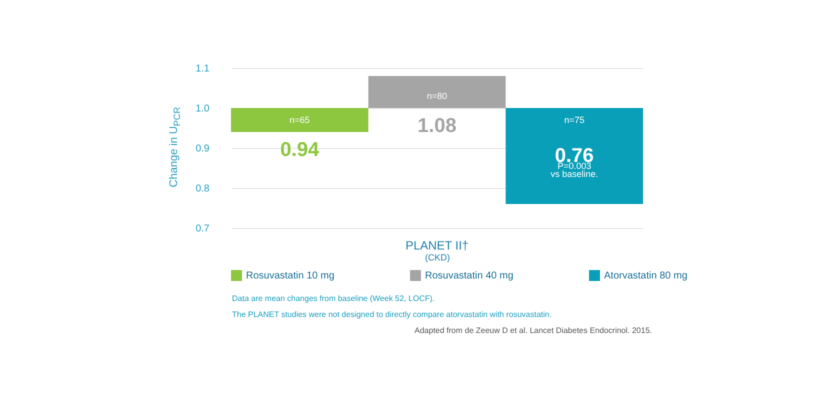 This screenshot has height=397, width=821. What do you see at coordinates (203, 149) in the screenshot?
I see `y-tick-label: 0.9` at bounding box center [203, 149].